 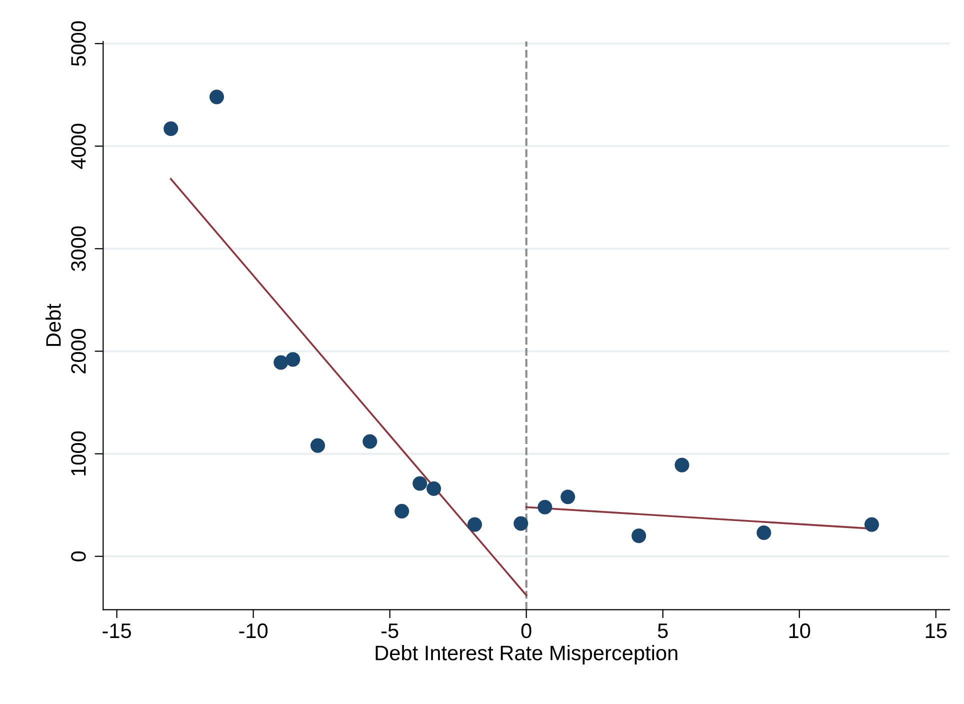 What do you see at coordinates (78, 146) in the screenshot?
I see `y-tick-label: 4000` at bounding box center [78, 146].